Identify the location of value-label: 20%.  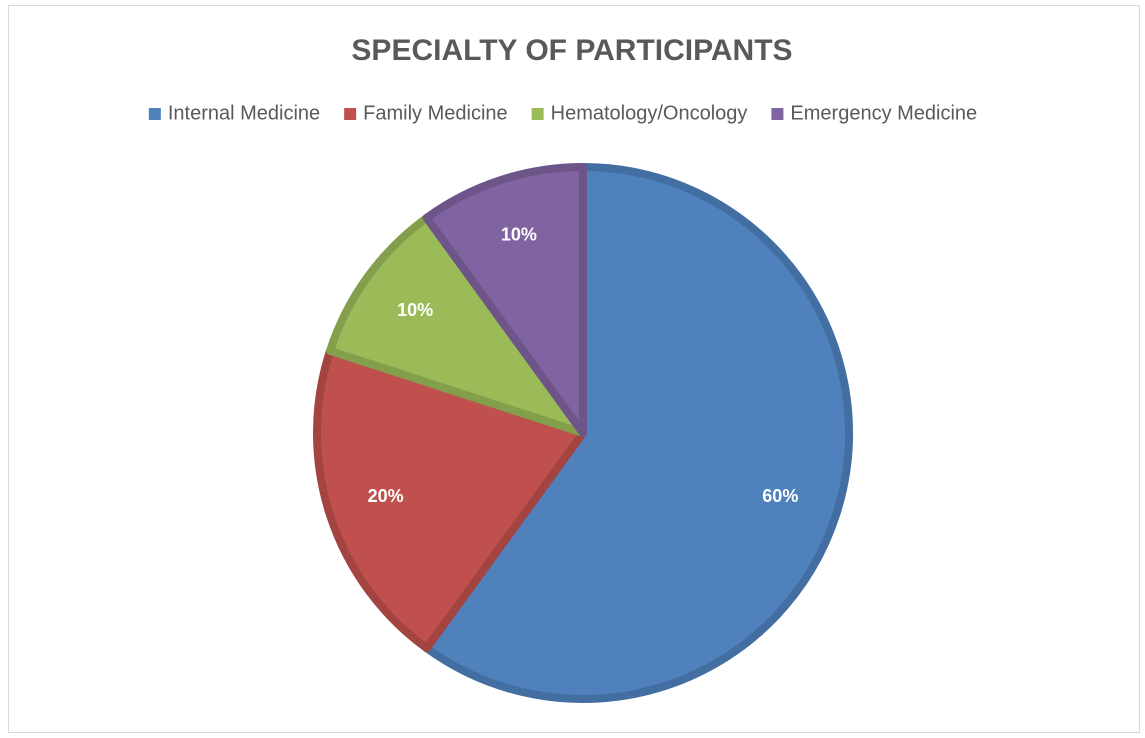
(386, 496).